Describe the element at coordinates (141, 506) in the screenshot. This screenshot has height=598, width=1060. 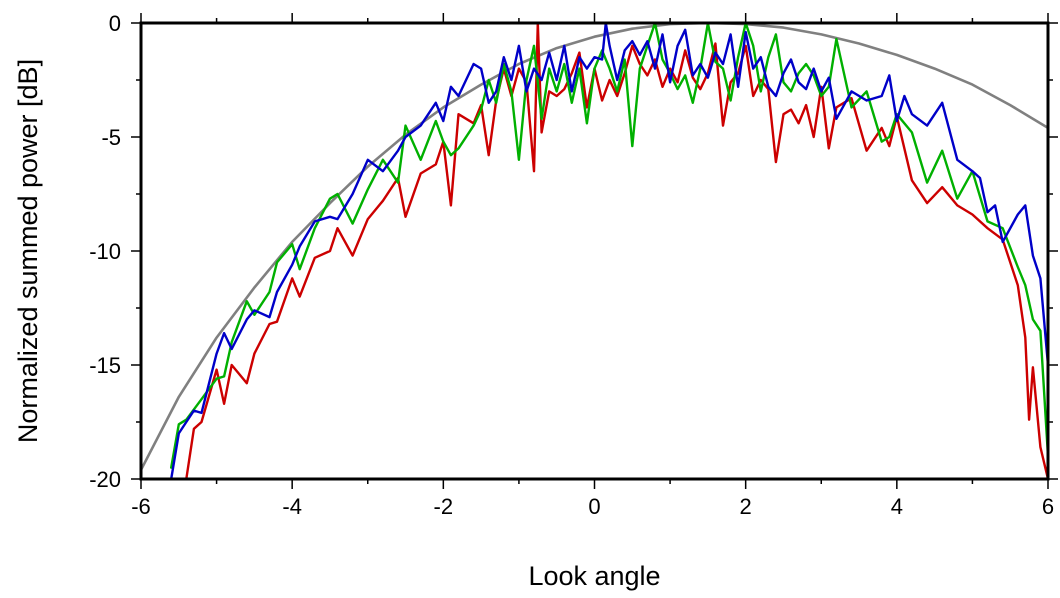
I see `x-tick-label: -6` at that location.